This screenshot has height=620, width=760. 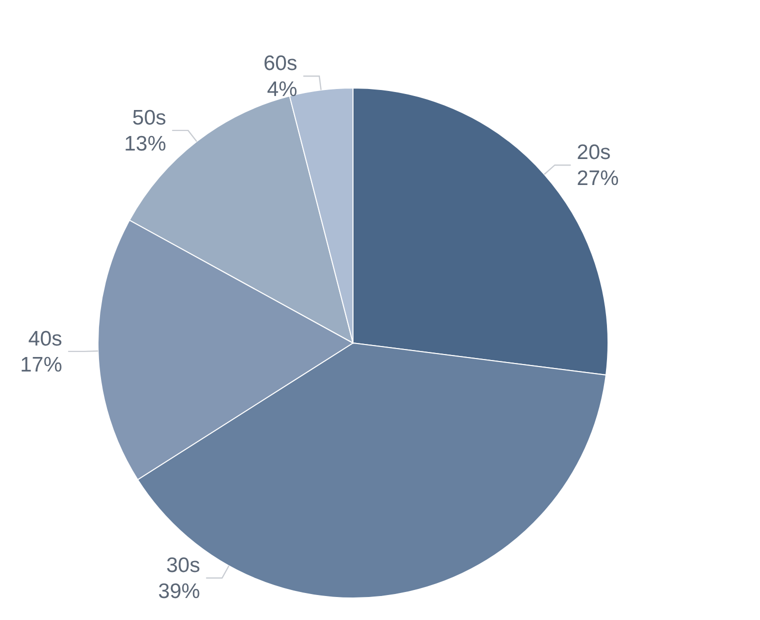 What do you see at coordinates (149, 118) in the screenshot?
I see `slice-label: 50s` at bounding box center [149, 118].